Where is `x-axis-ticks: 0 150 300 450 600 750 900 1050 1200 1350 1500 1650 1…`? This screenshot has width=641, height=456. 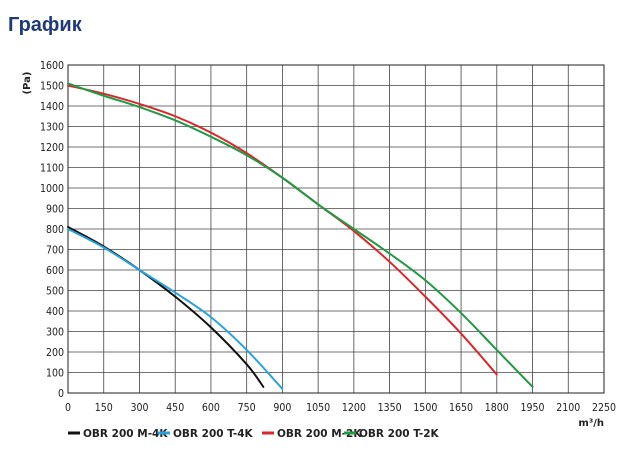
x-axis-ticks: 0 150 300 450 600 750 900 1050 1200 1350 1500 1650 1… is located at coordinates (340, 408).